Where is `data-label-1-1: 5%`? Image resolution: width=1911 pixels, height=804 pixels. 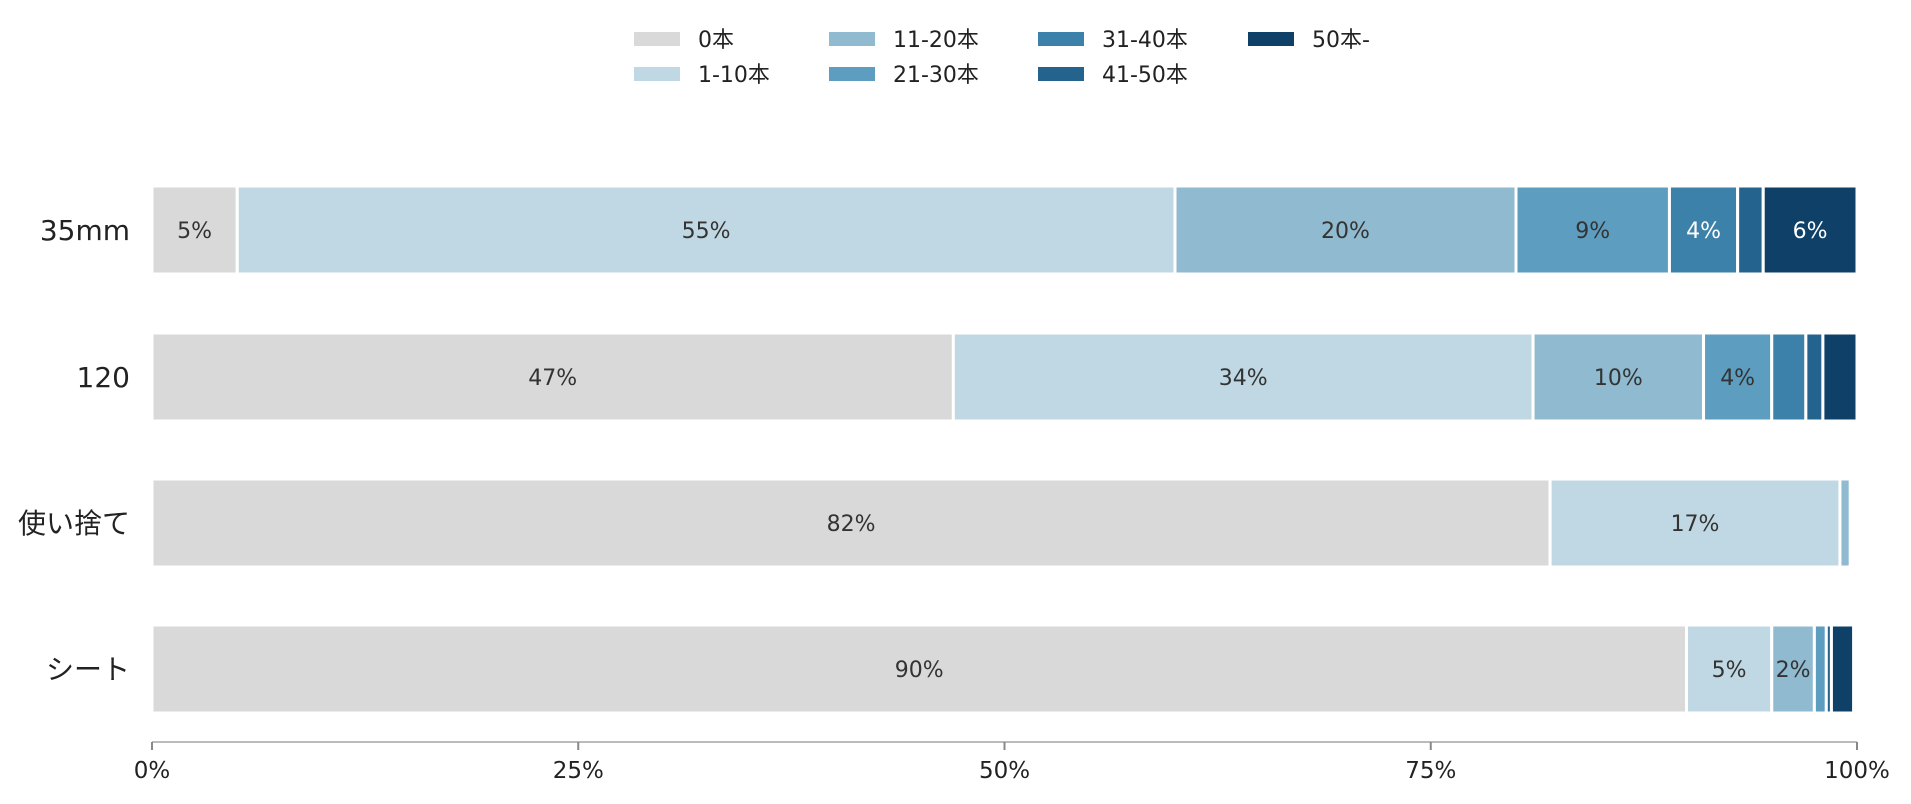 data-label-1-1: 5% is located at coordinates (194, 231).